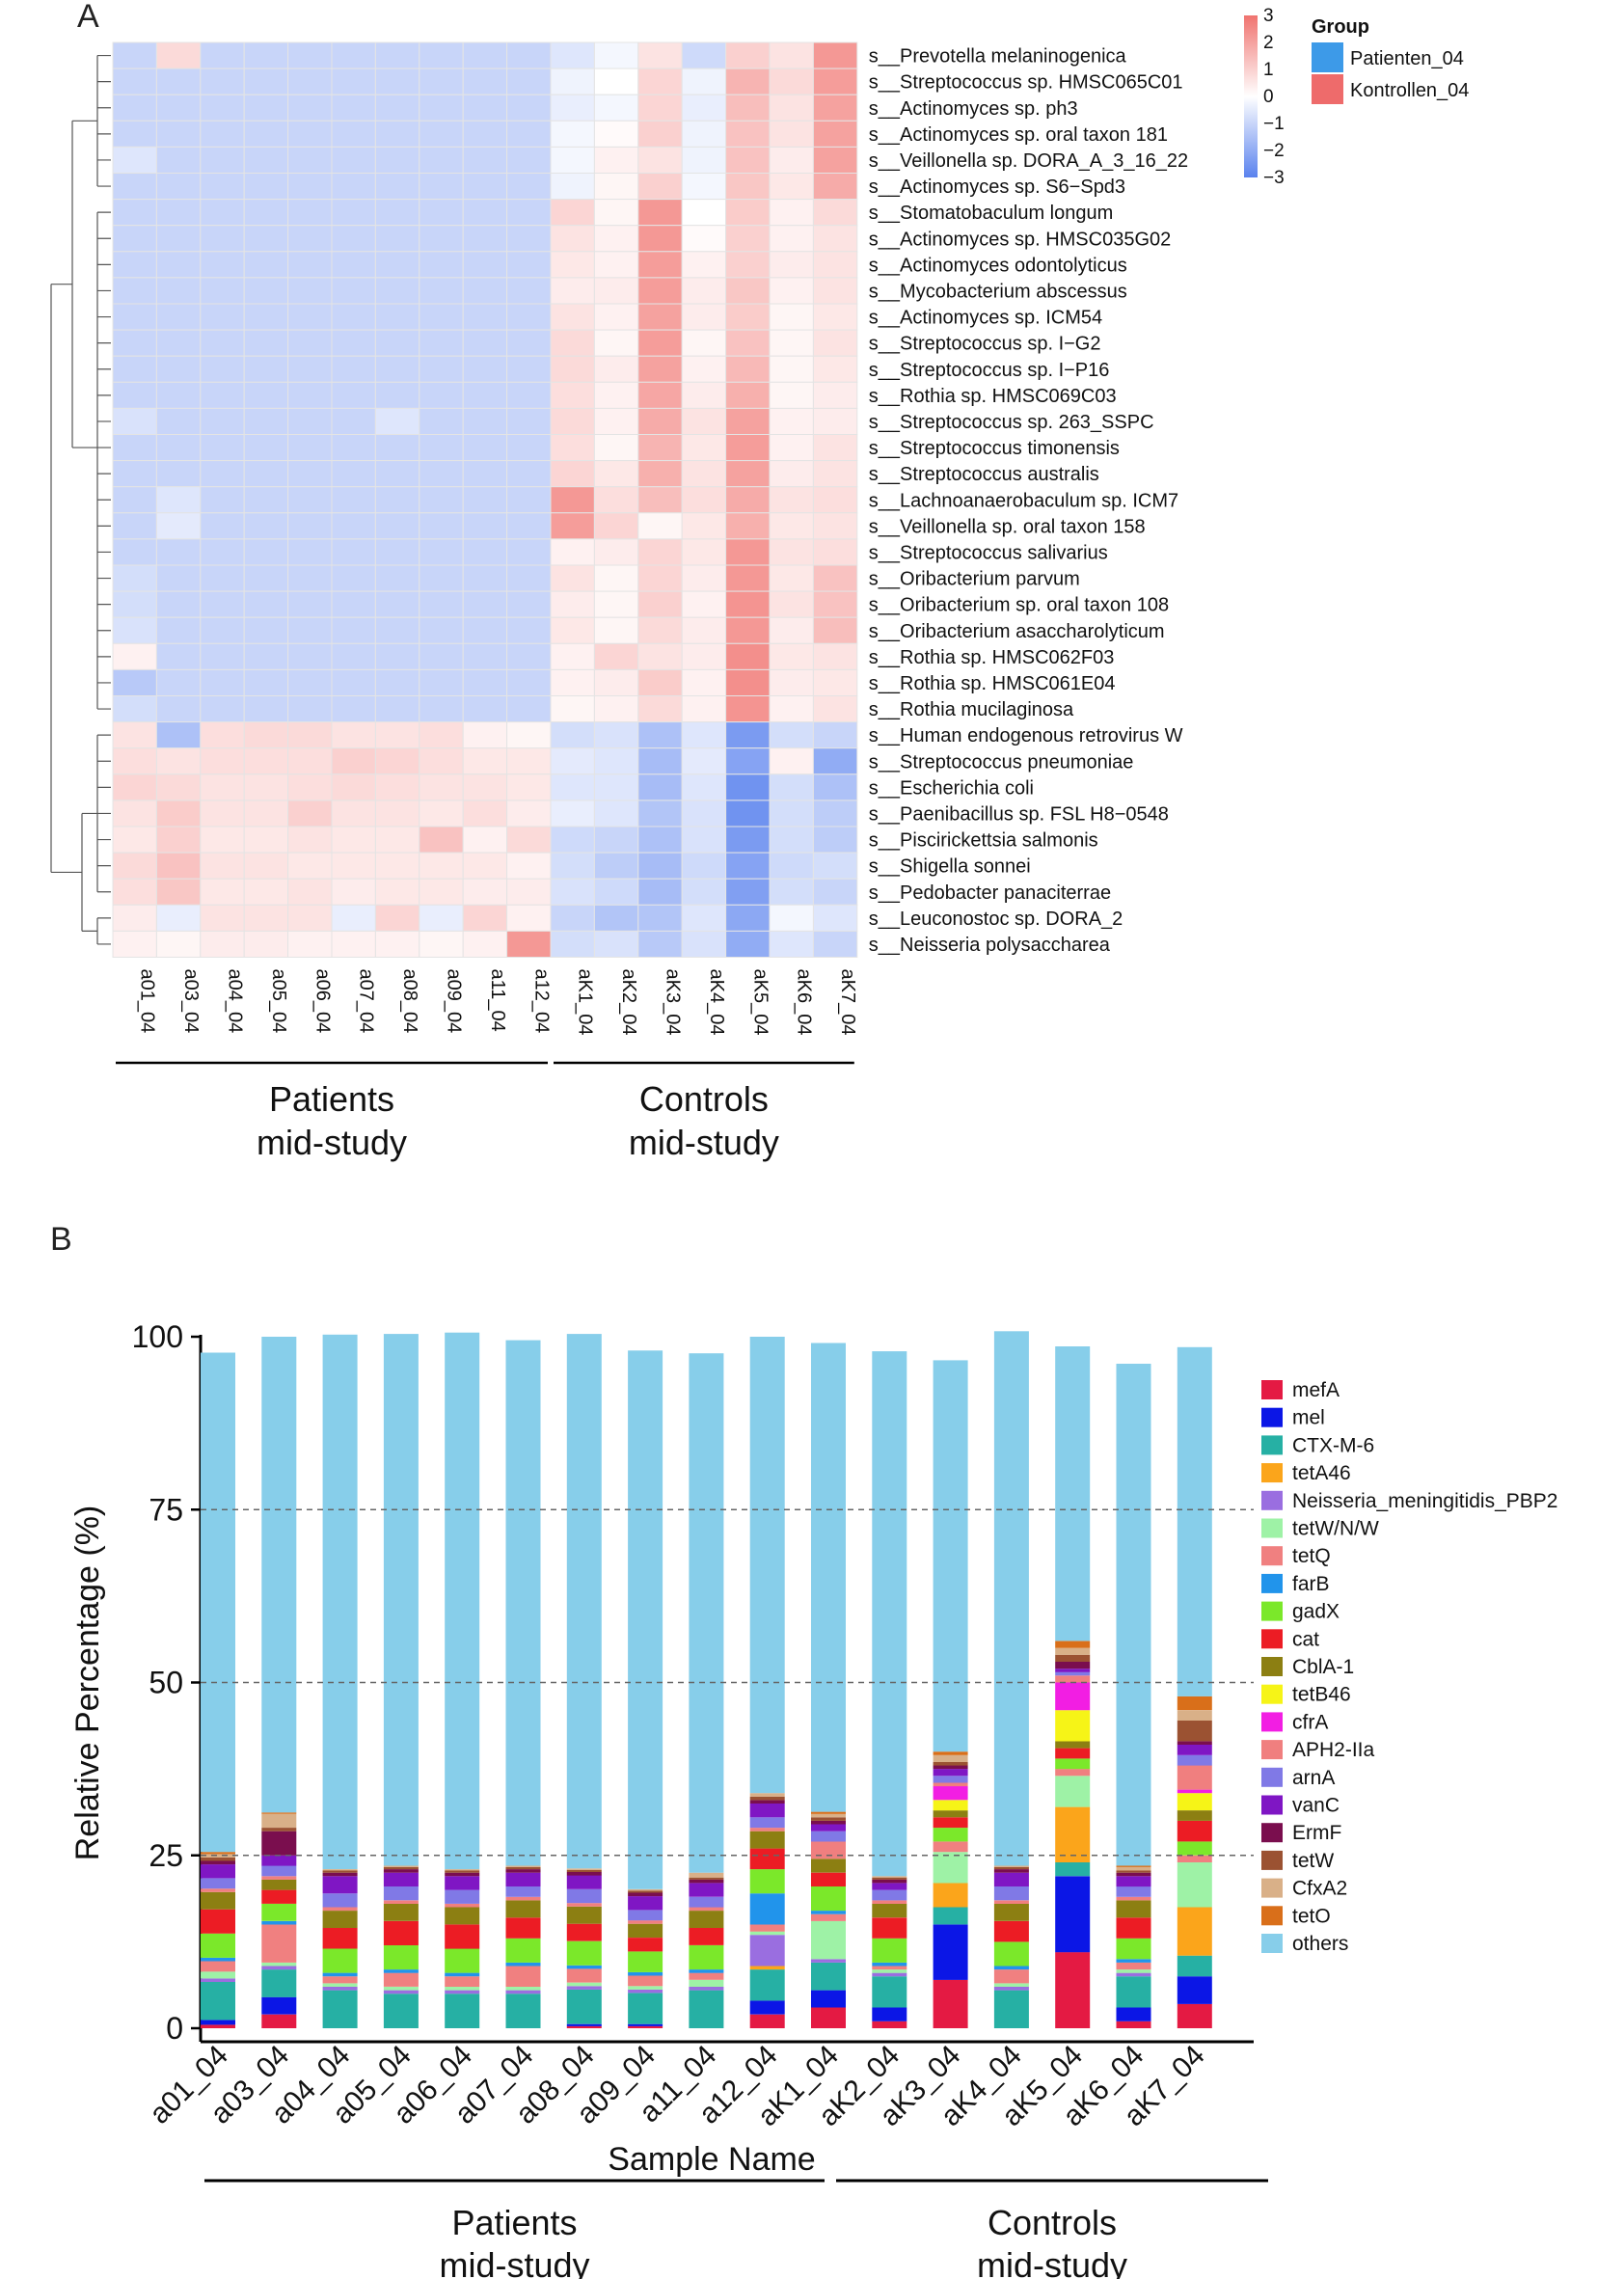 The width and height of the screenshot is (1624, 2279). Describe the element at coordinates (971, 709) in the screenshot. I see `heatmap-row-label: s__Rothia mucilaginosa` at that location.